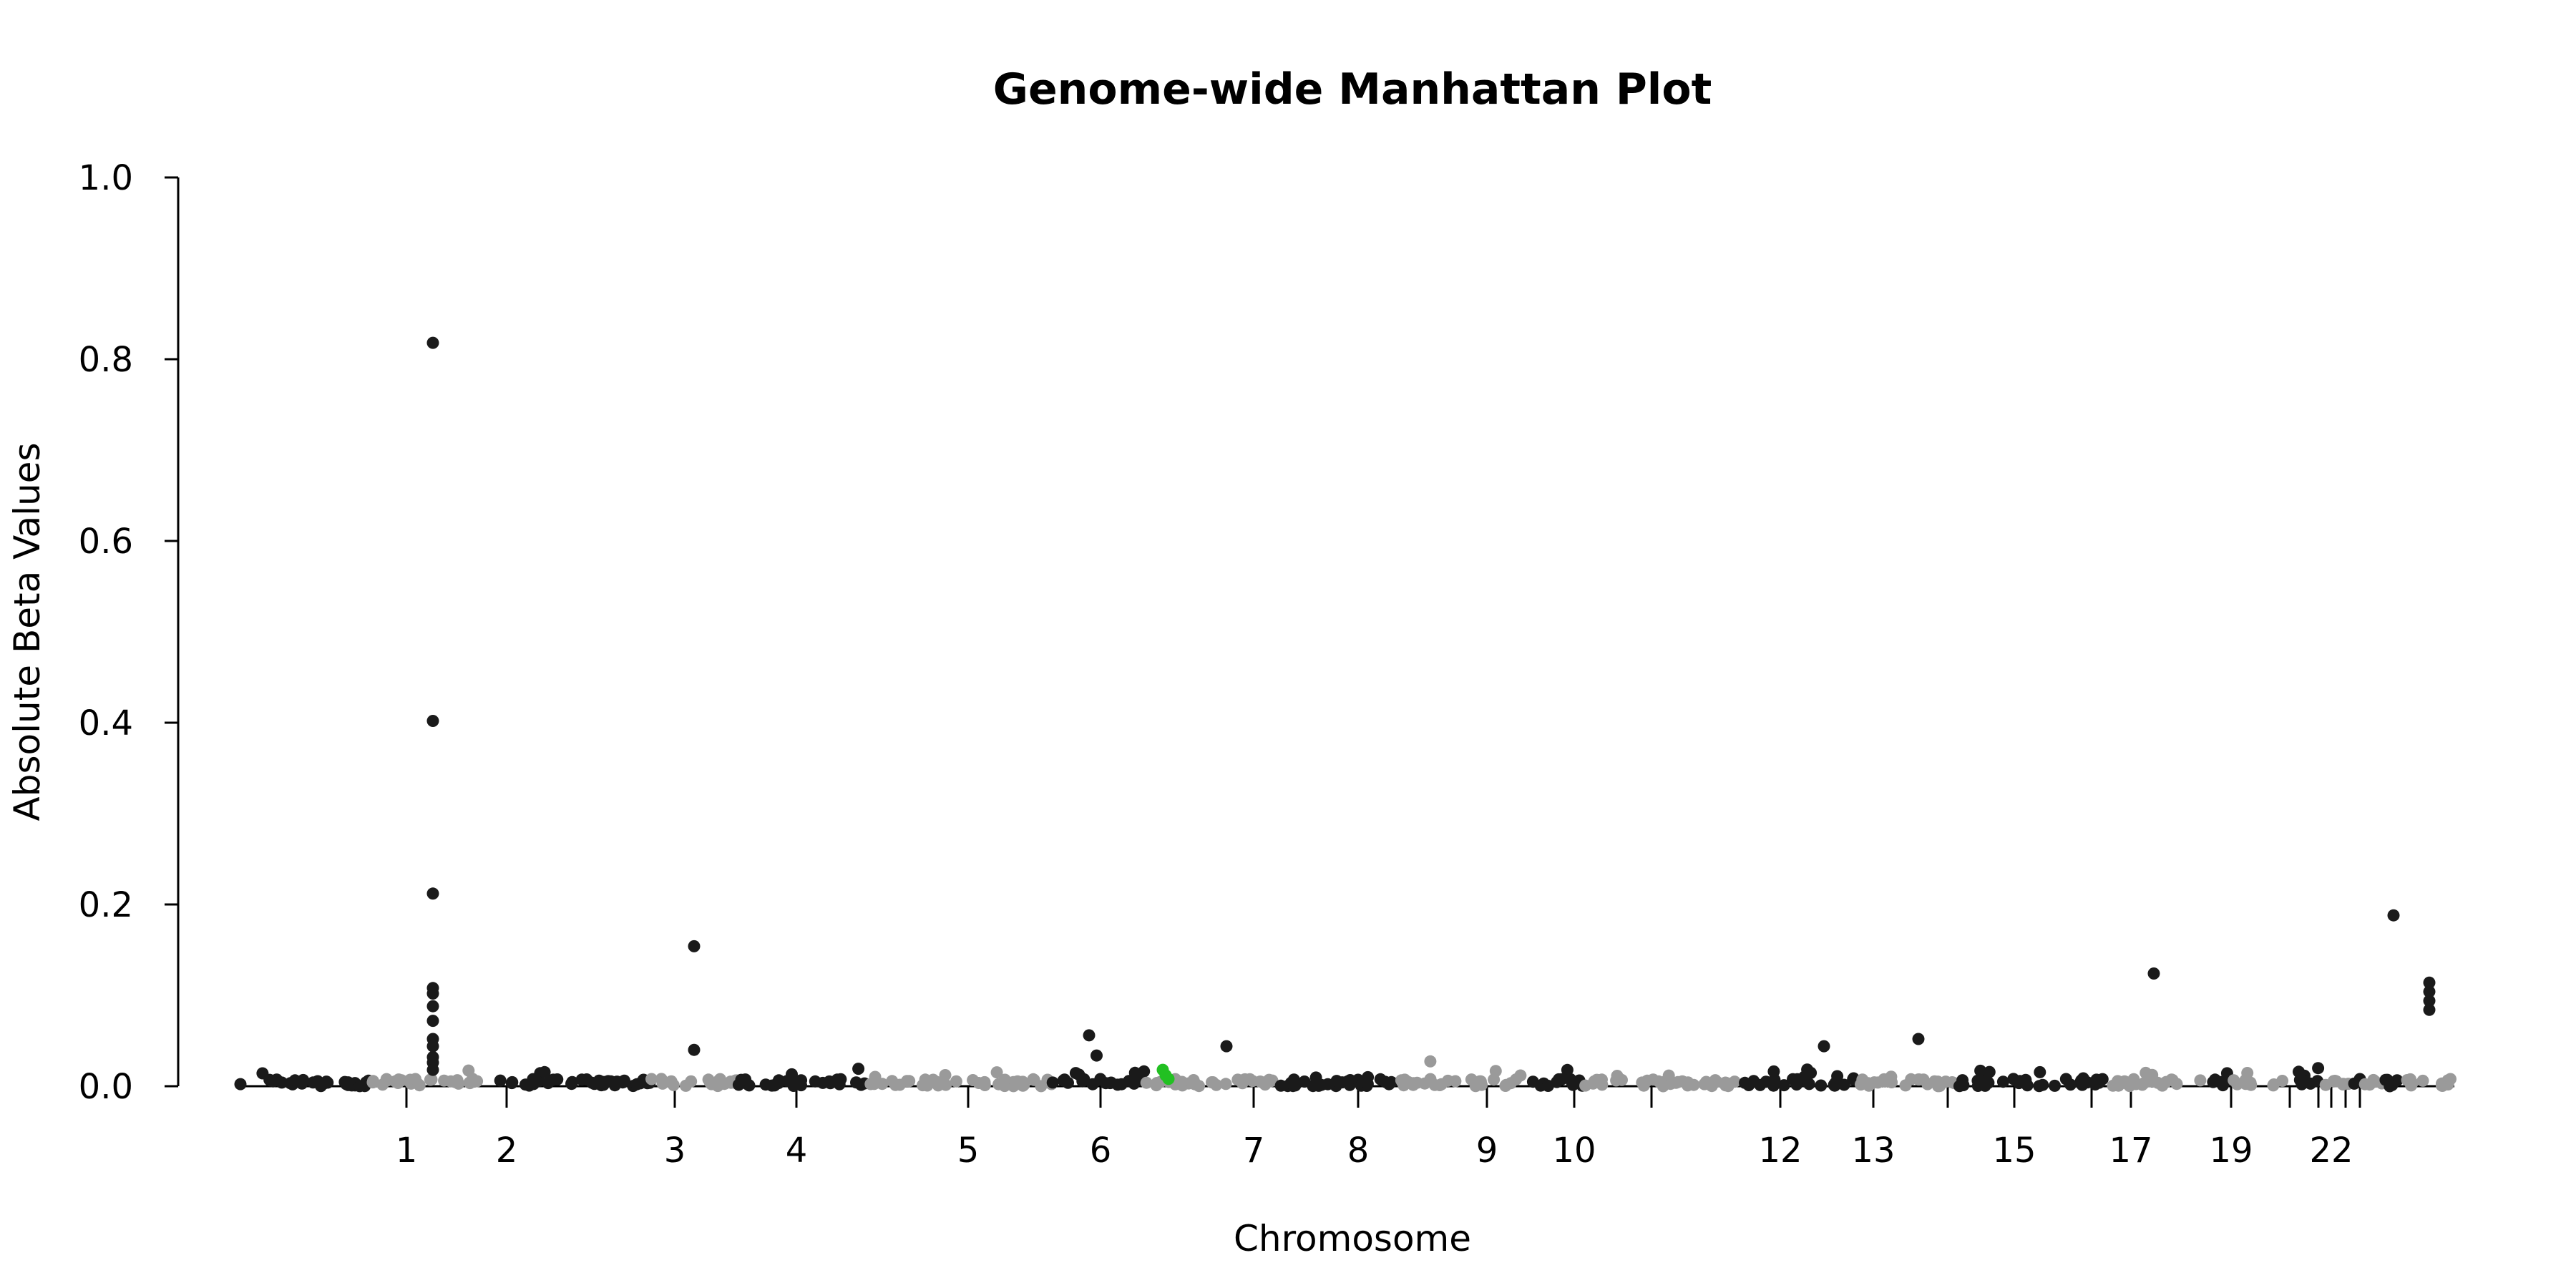 This screenshot has width=2576, height=1288. I want to click on x-tick-label: 9, so click(1487, 1151).